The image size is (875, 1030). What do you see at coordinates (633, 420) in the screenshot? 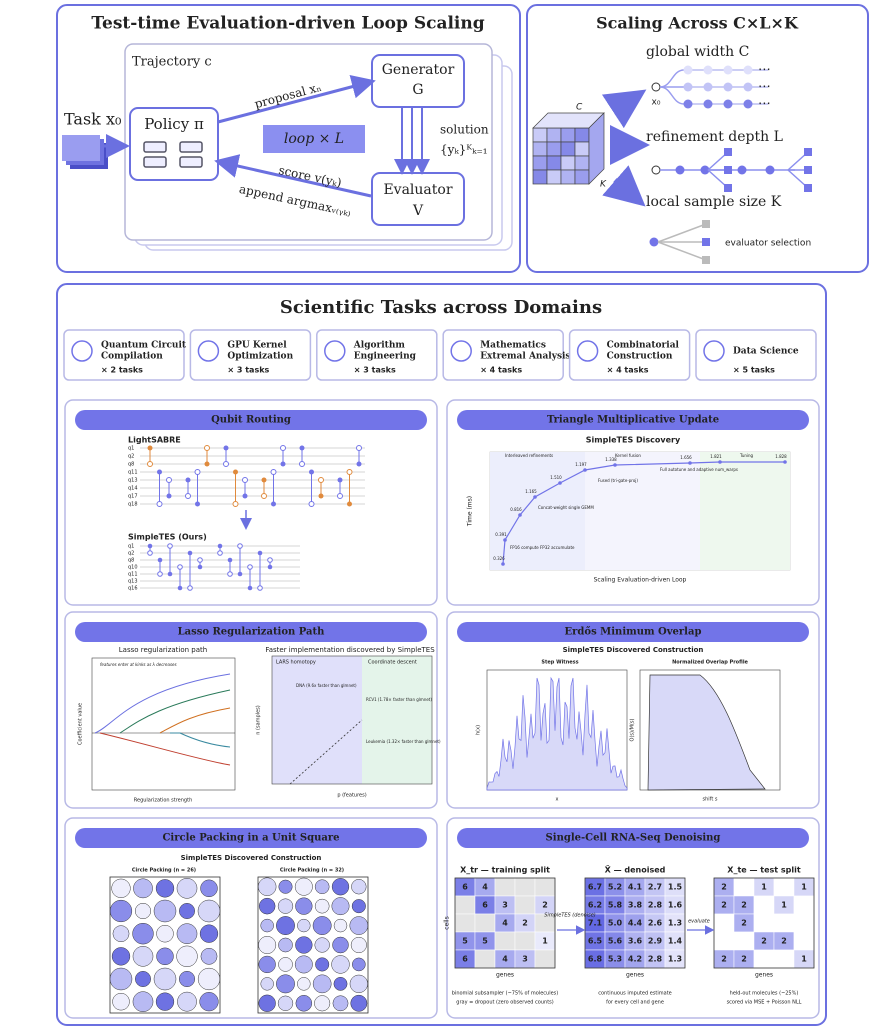
I see `subpanel-header` at bounding box center [633, 420].